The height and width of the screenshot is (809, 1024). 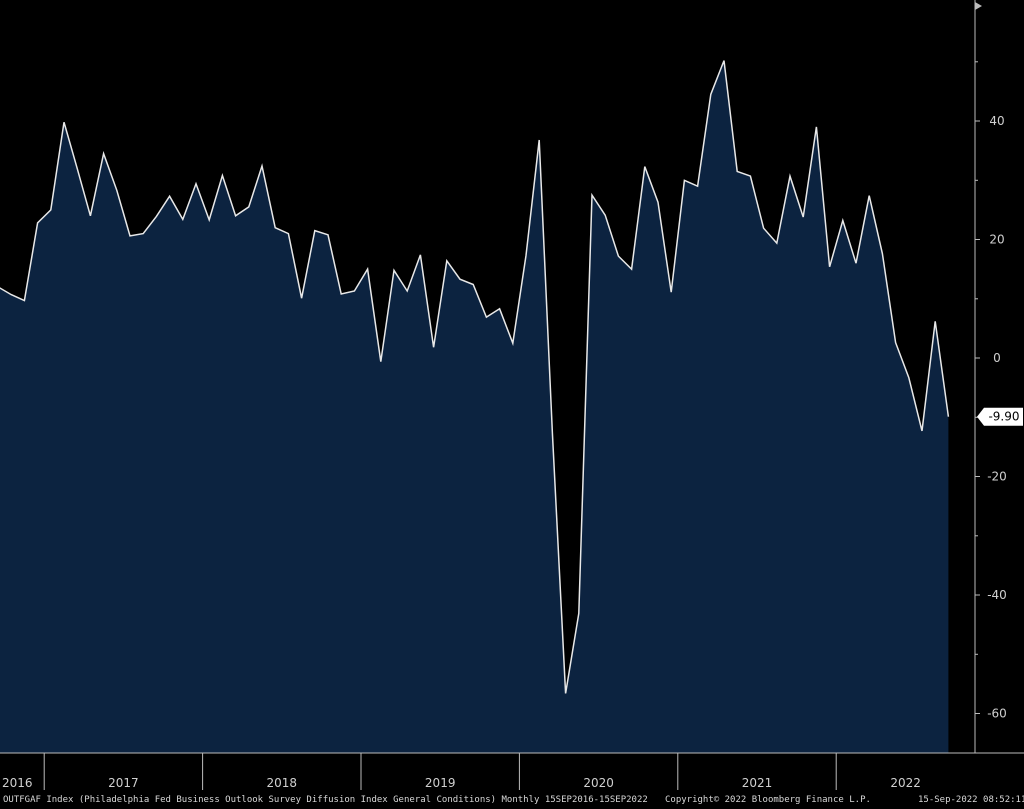 I want to click on footer-timestamp: 15-Sep-2022 08:52:11, so click(x=971, y=800).